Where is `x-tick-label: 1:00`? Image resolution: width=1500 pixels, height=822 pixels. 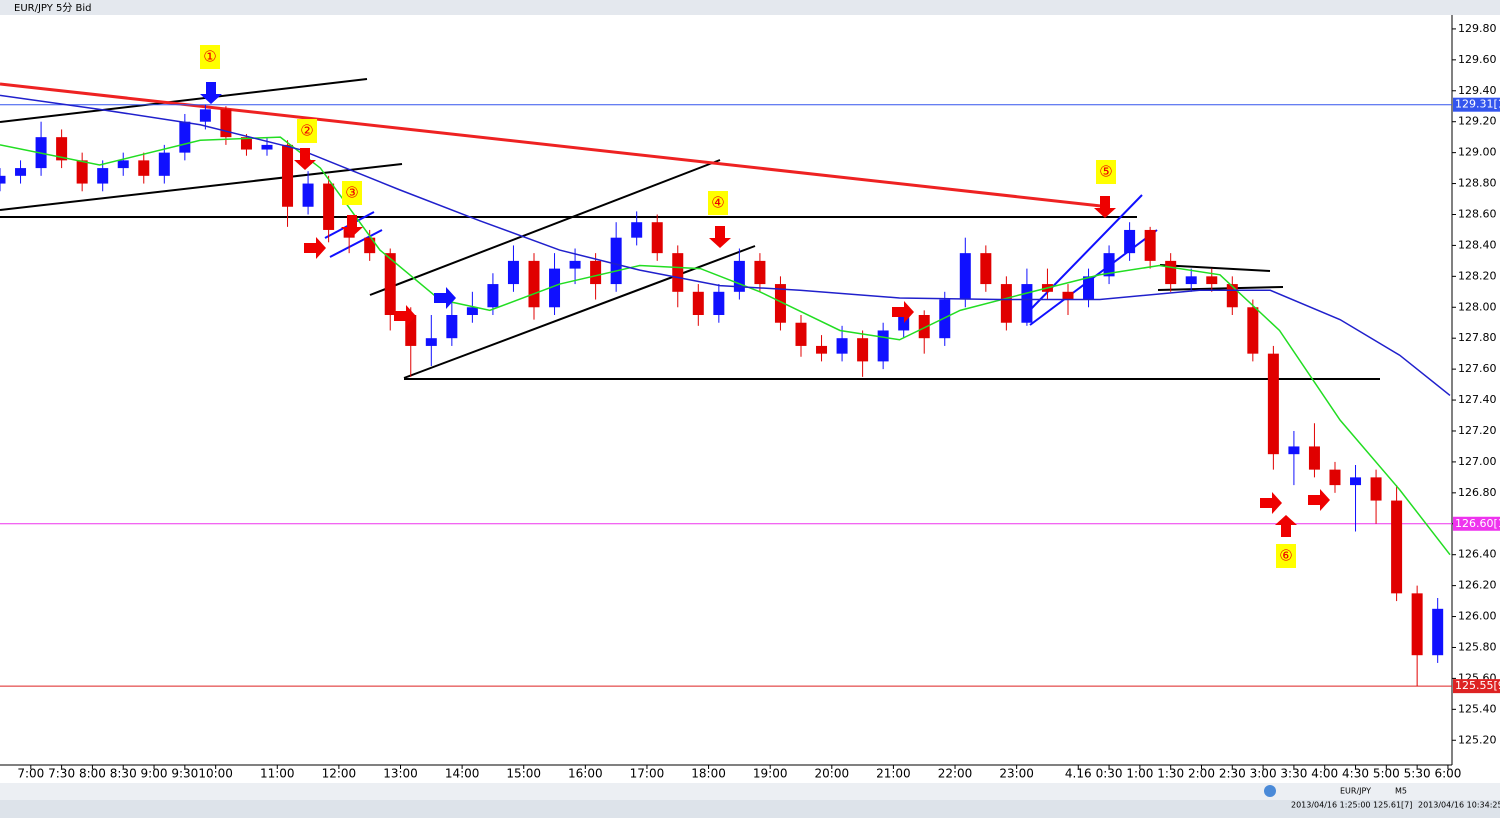
x-tick-label: 1:00 is located at coordinates (1139, 774).